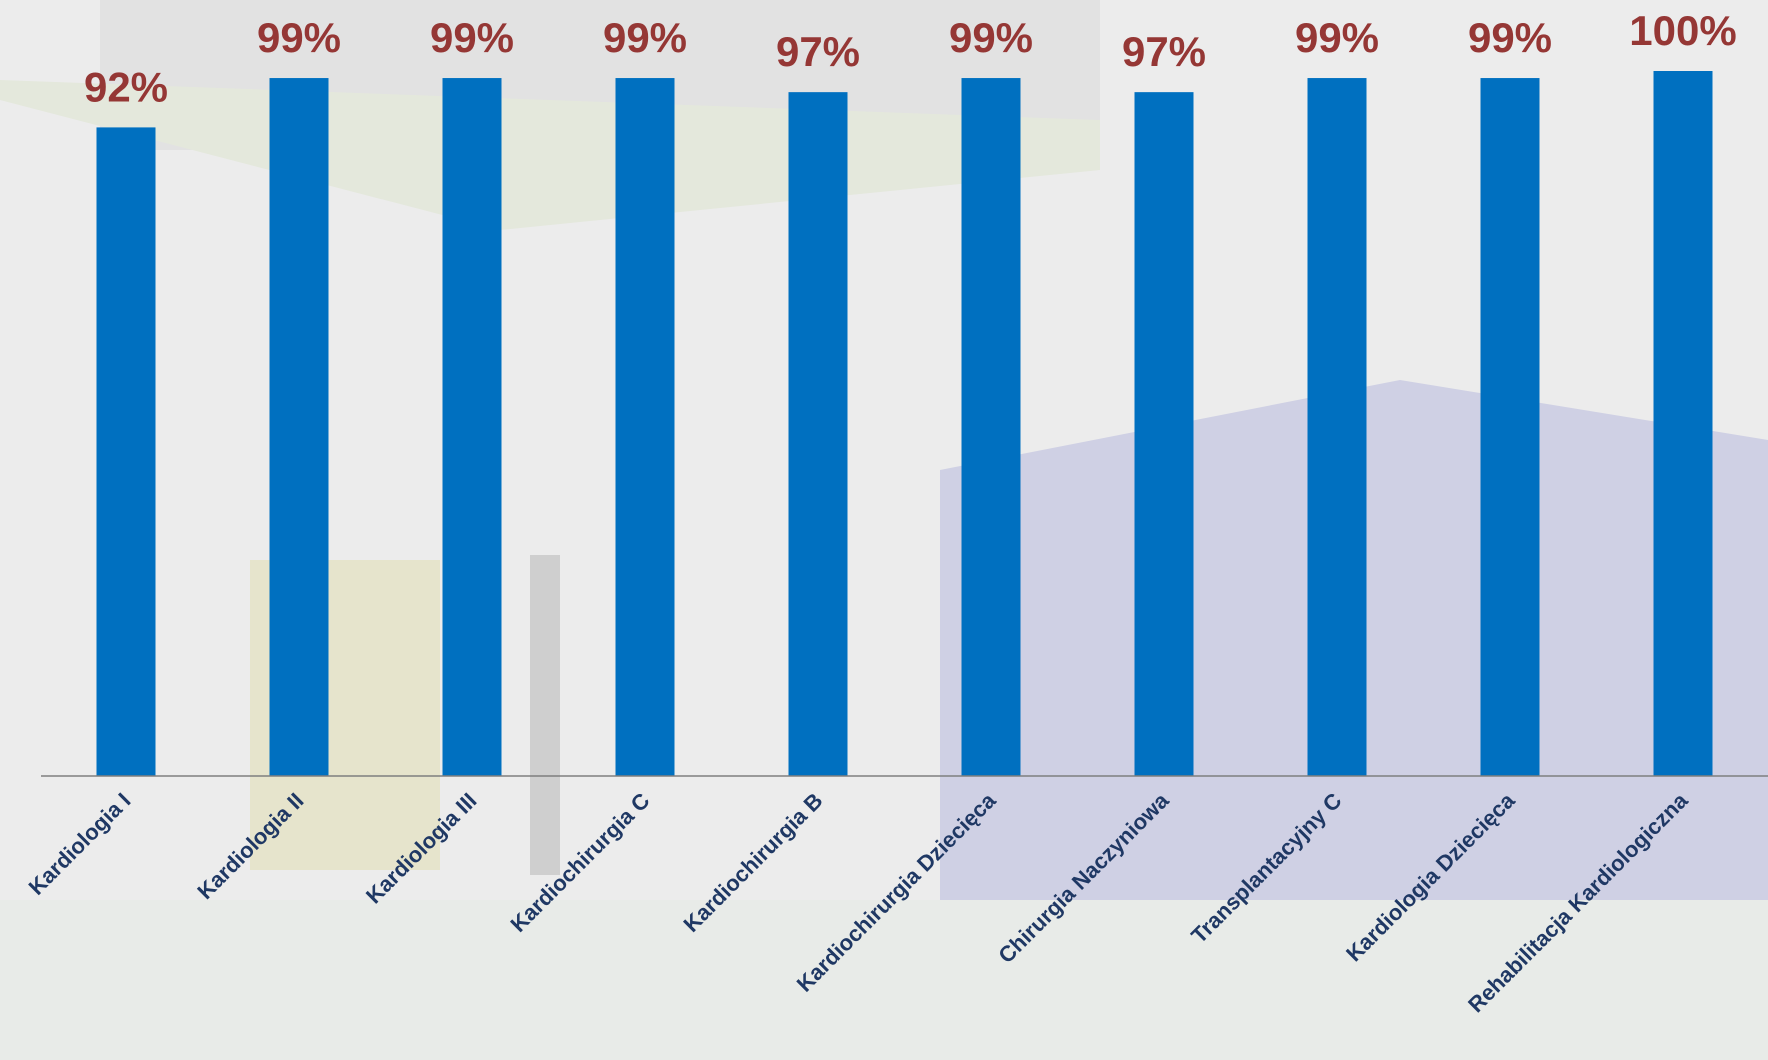 The width and height of the screenshot is (1768, 1060). What do you see at coordinates (126, 86) in the screenshot?
I see `value-label: 92%` at bounding box center [126, 86].